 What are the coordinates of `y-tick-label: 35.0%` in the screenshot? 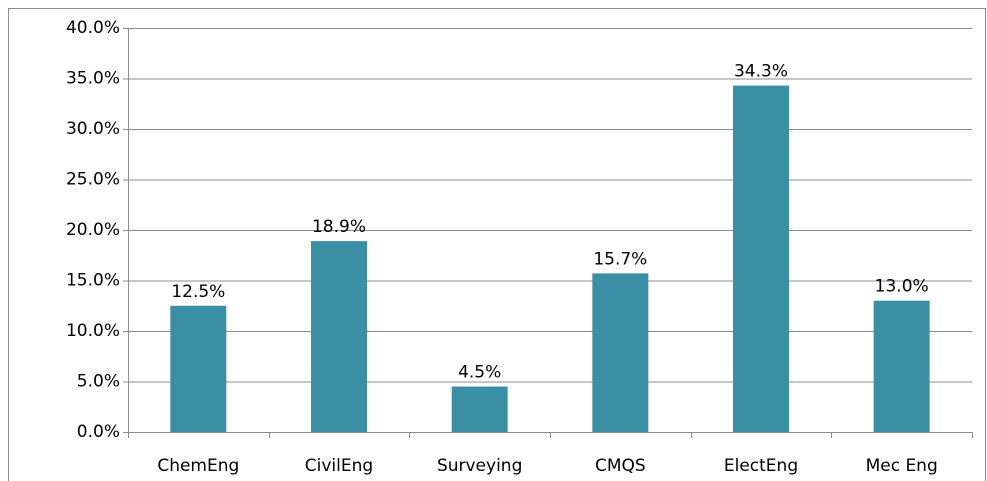 It's located at (93, 79).